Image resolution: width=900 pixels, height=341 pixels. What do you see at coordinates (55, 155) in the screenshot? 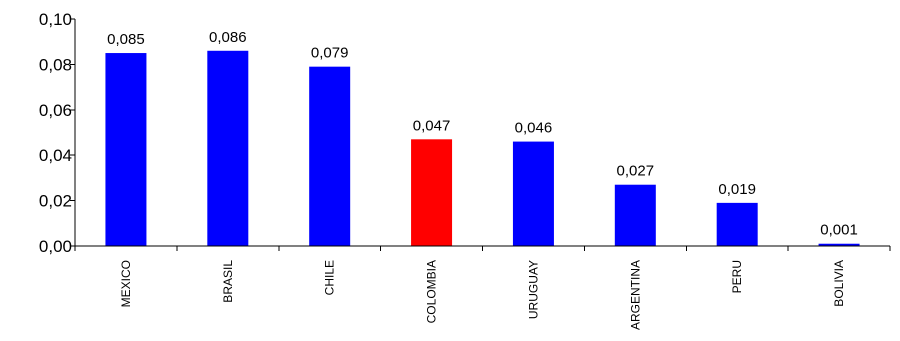
I see `y-tick-label: 0,04` at bounding box center [55, 155].